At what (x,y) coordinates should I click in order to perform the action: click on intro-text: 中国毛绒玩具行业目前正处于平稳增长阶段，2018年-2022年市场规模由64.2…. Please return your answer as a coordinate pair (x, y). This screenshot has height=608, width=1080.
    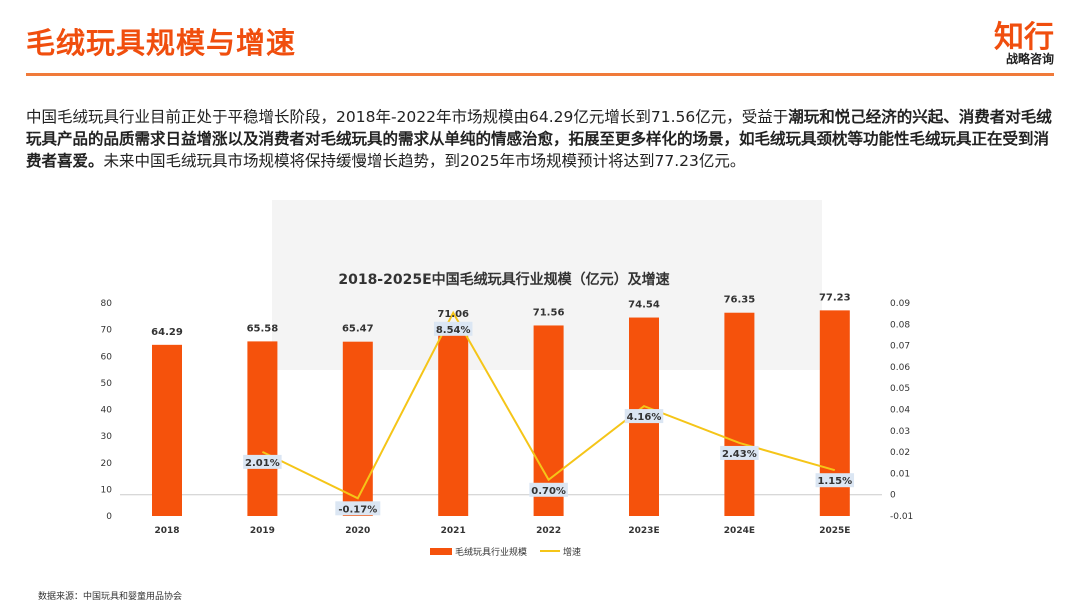
    Looking at the image, I should click on (407, 117).